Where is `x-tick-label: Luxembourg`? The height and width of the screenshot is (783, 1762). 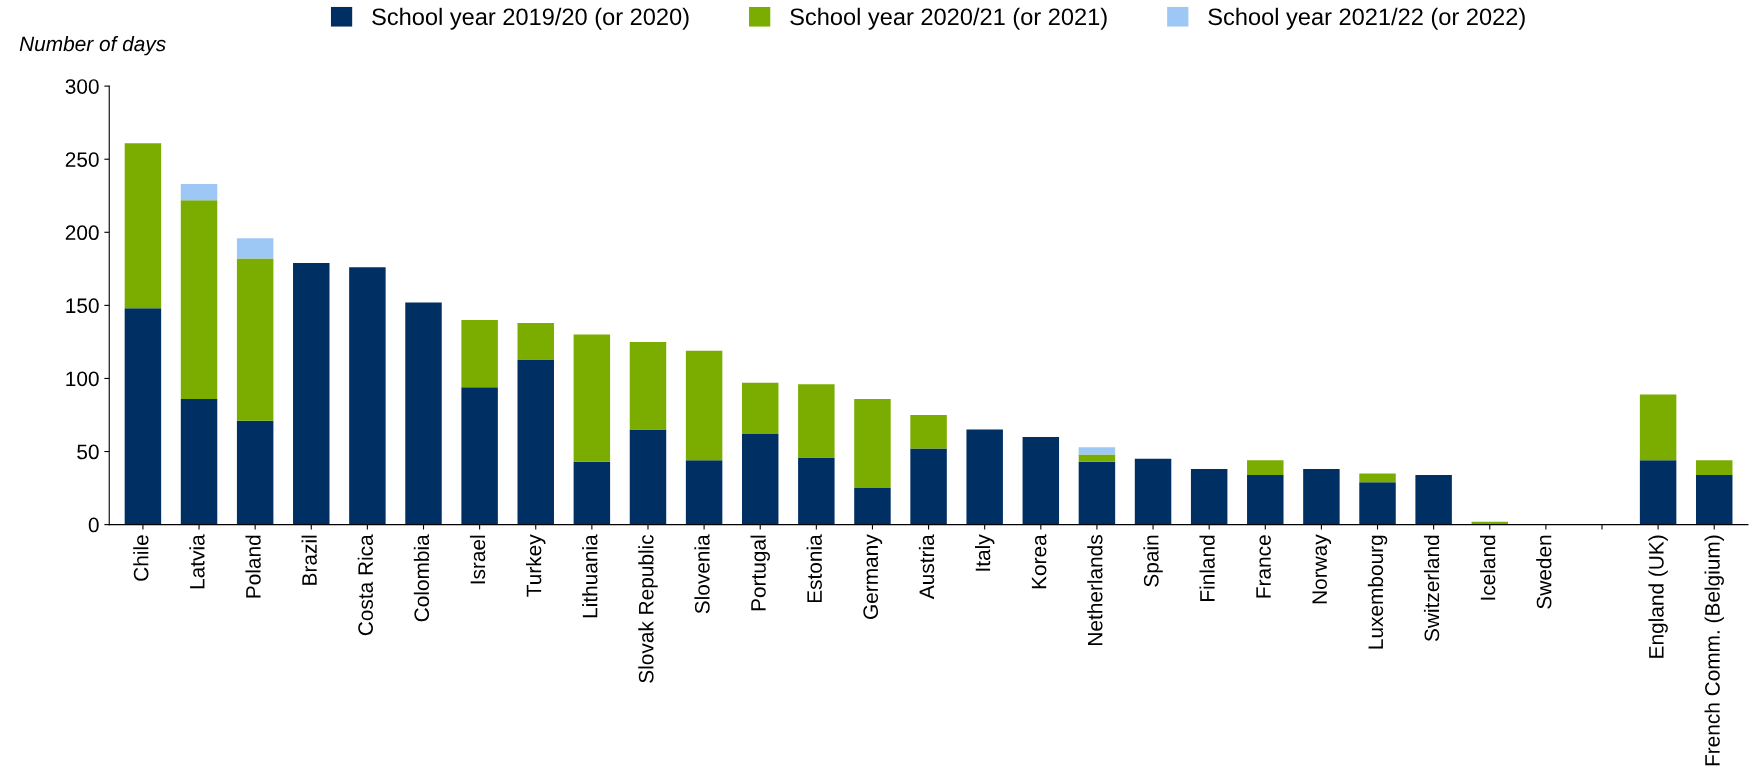 x-tick-label: Luxembourg is located at coordinates (1377, 592).